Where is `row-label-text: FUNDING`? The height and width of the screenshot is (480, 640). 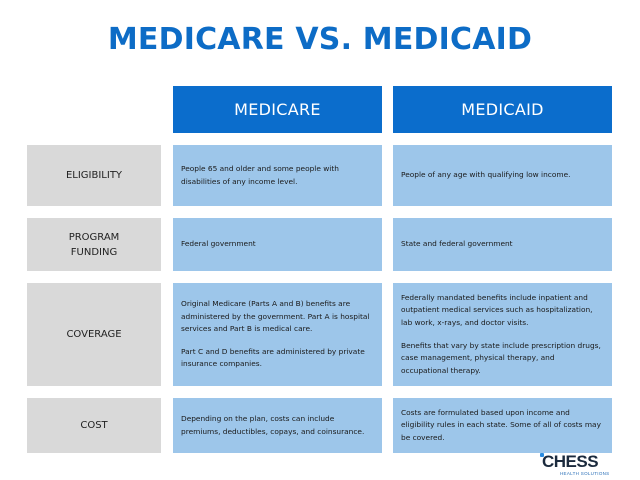 row-label-text: FUNDING is located at coordinates (94, 252).